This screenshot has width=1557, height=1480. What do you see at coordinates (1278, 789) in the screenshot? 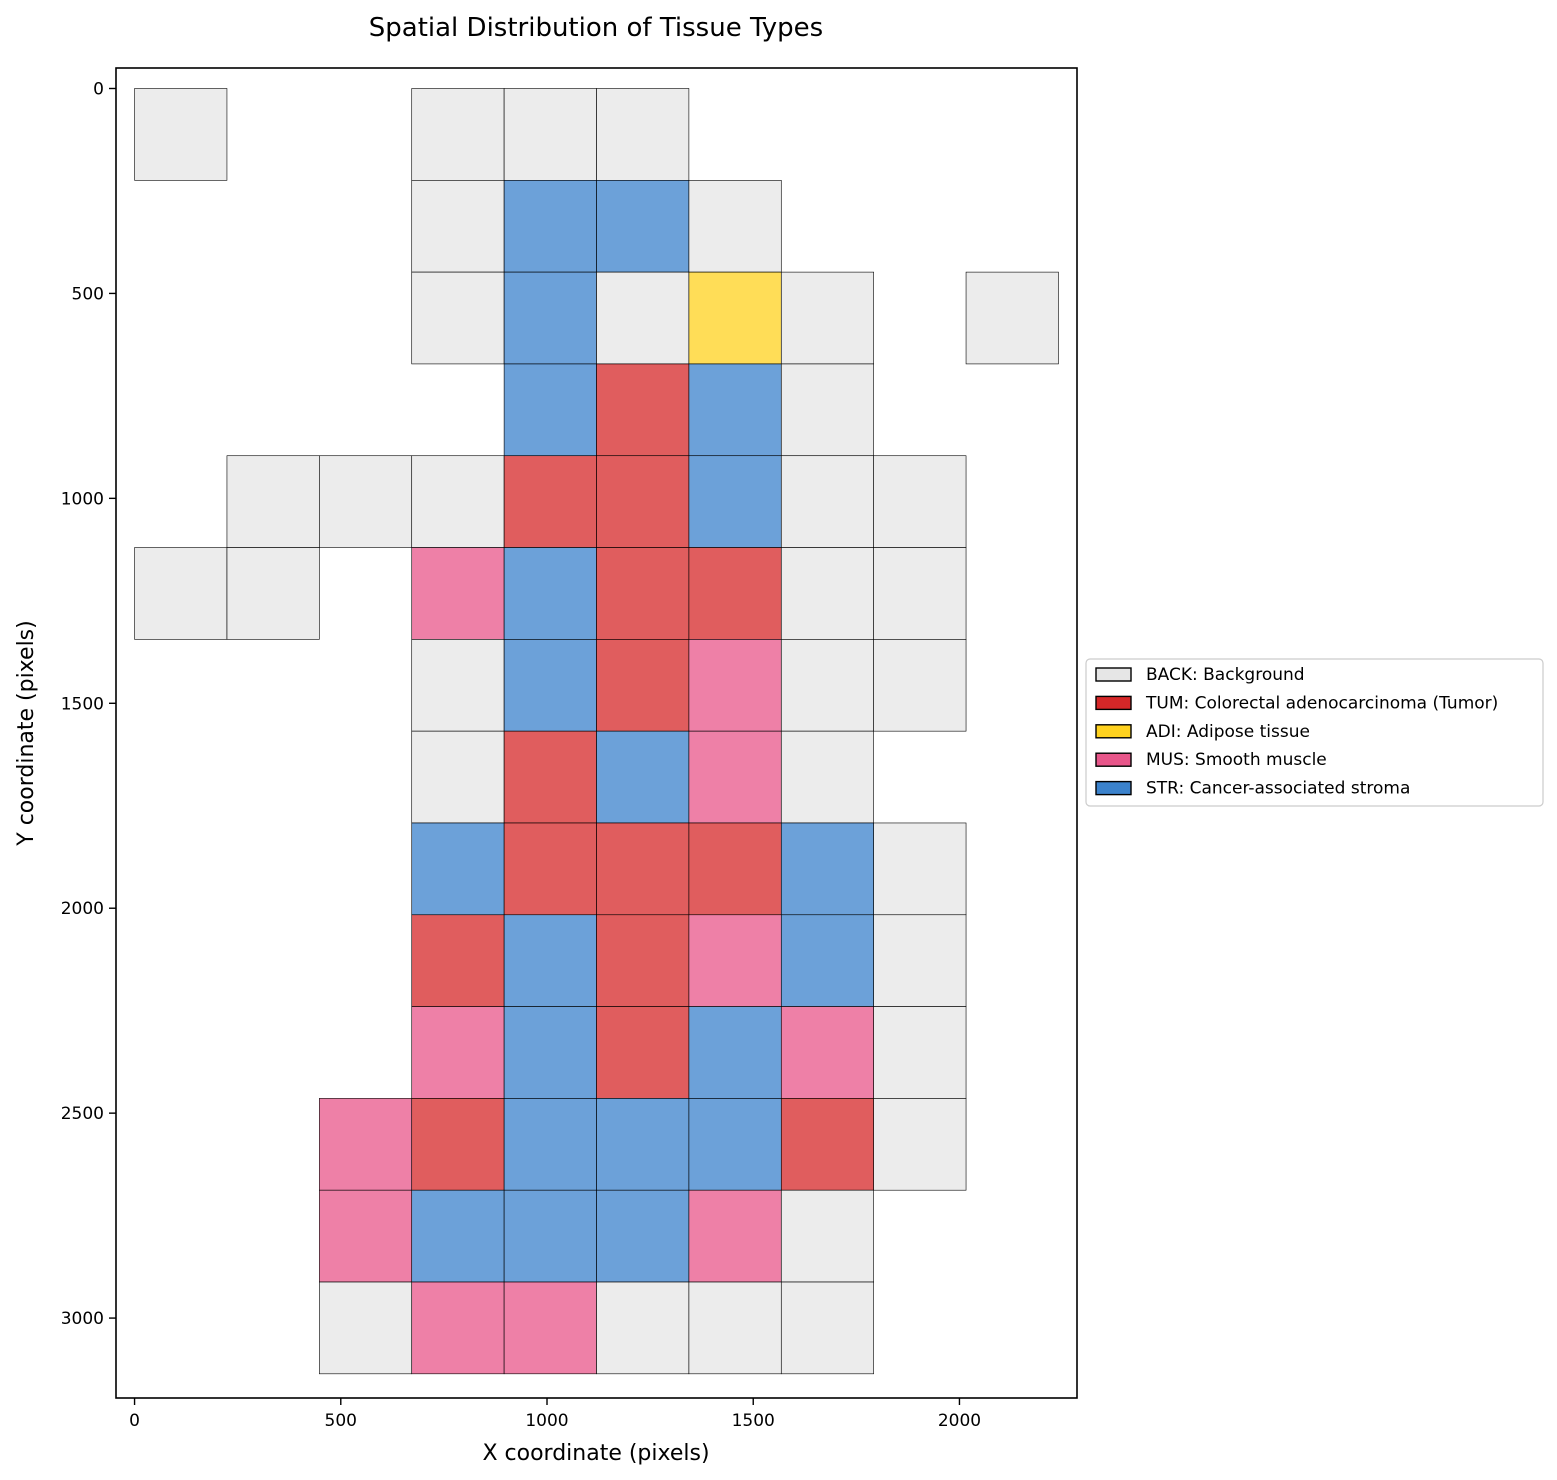
I see `legend-label-str: STR: Cancer-associated stroma` at bounding box center [1278, 789].